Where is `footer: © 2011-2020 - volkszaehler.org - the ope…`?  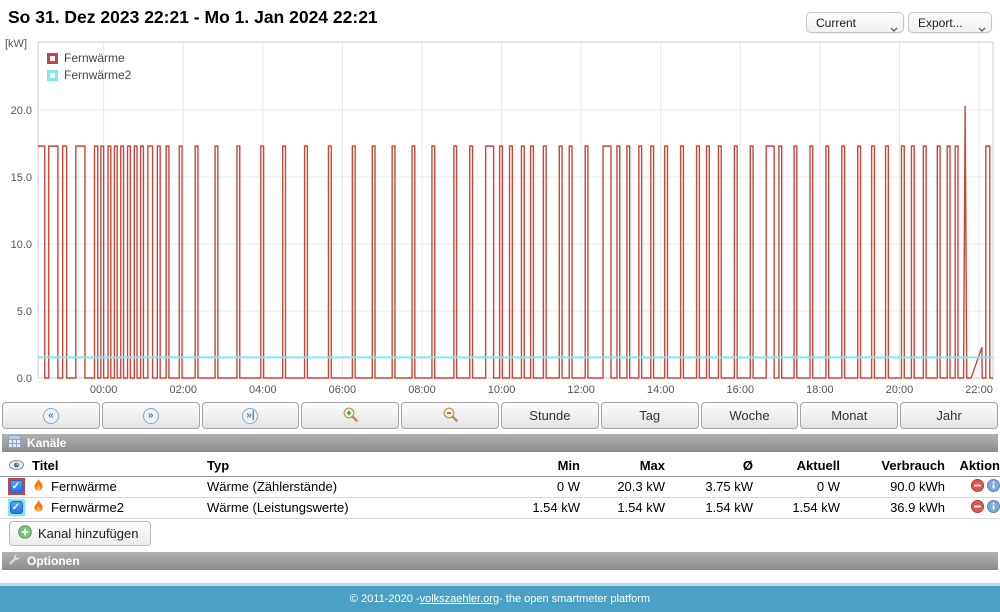 footer: © 2011-2020 - volkszaehler.org - the ope… is located at coordinates (500, 599).